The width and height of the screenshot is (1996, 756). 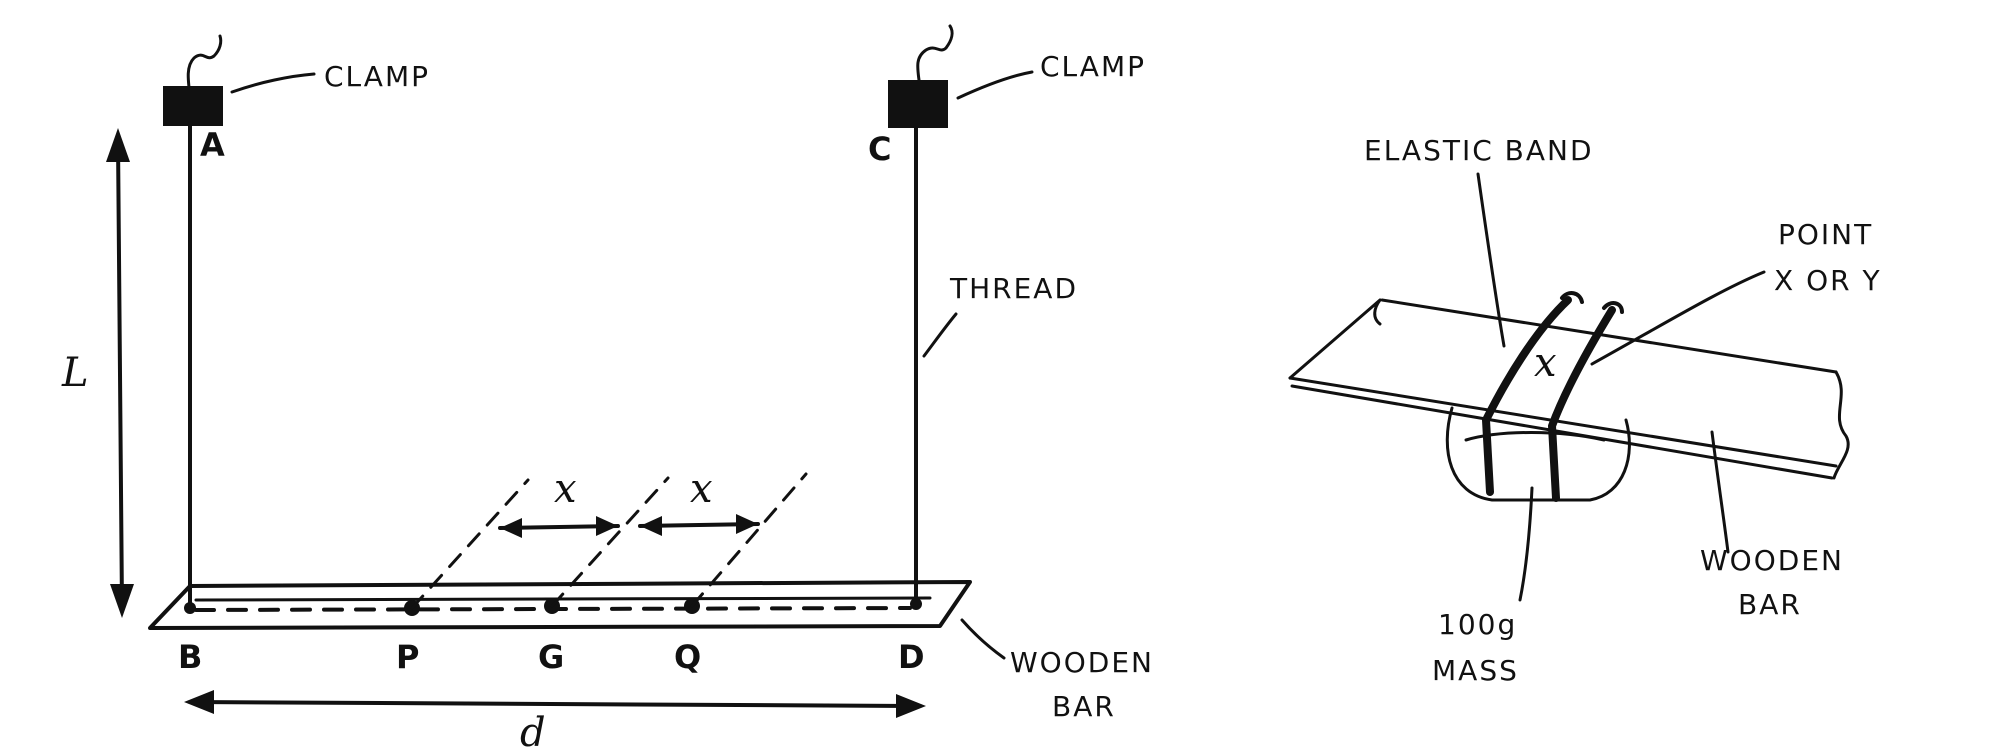 I want to click on point-b-dot, so click(x=190, y=608).